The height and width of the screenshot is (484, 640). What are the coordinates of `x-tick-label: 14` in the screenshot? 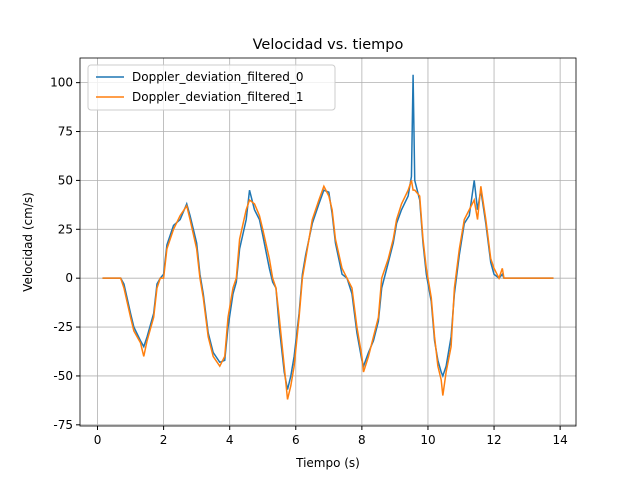 It's located at (559, 440).